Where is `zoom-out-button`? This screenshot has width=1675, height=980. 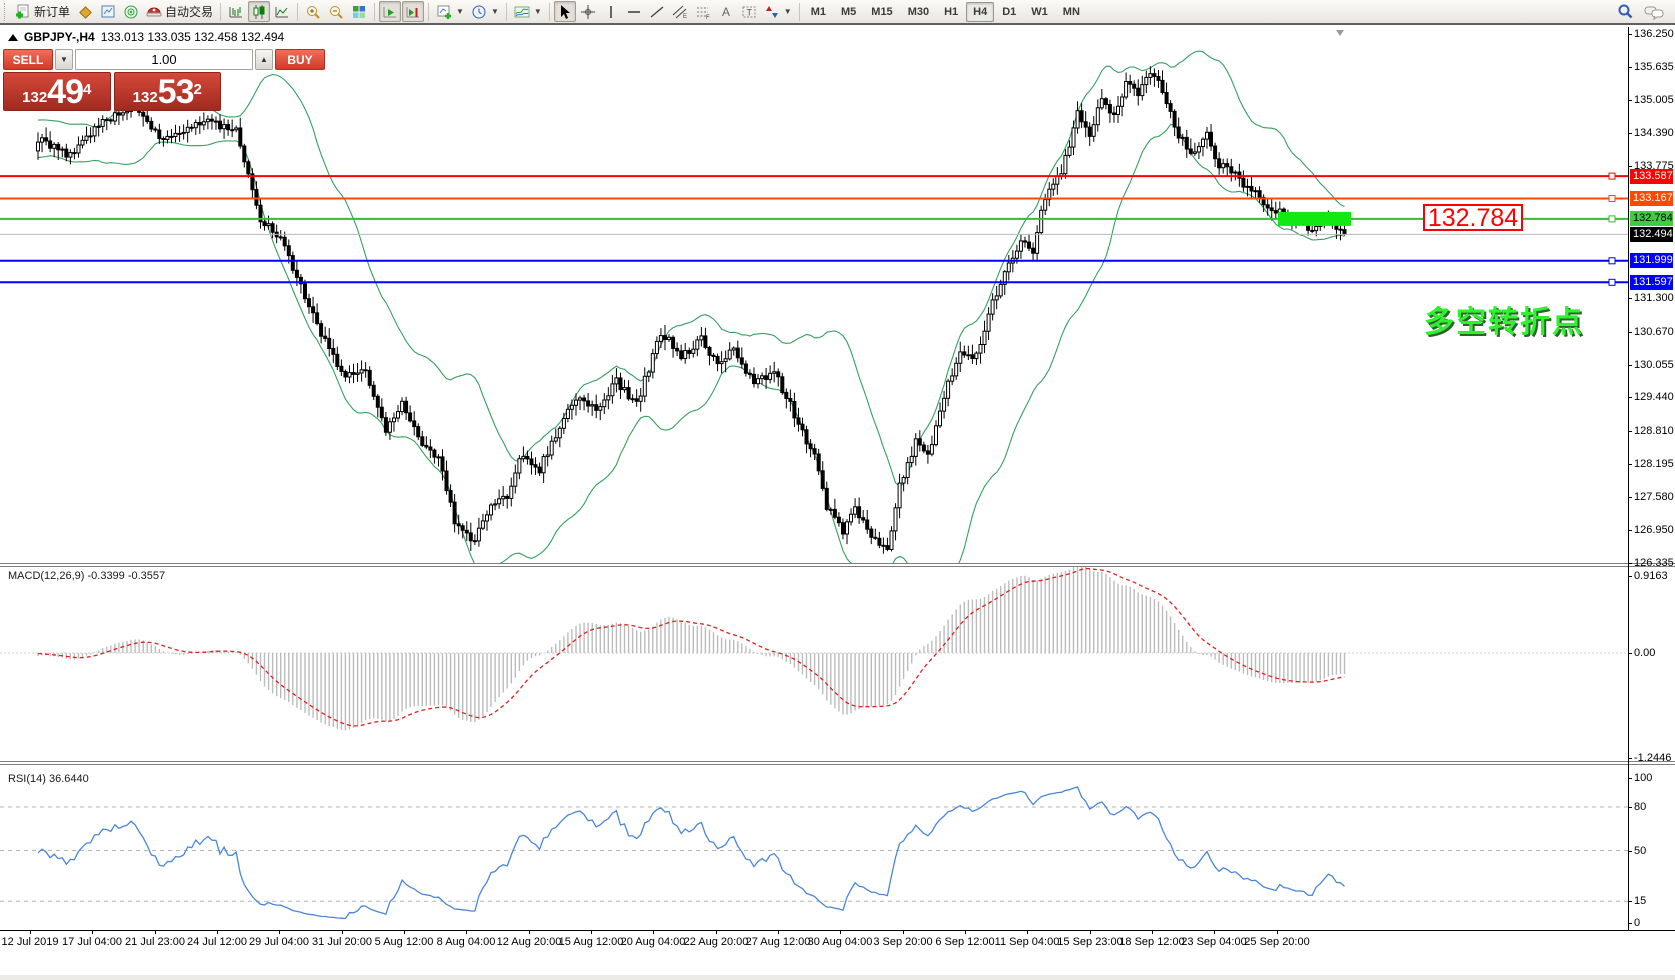 zoom-out-button is located at coordinates (336, 11).